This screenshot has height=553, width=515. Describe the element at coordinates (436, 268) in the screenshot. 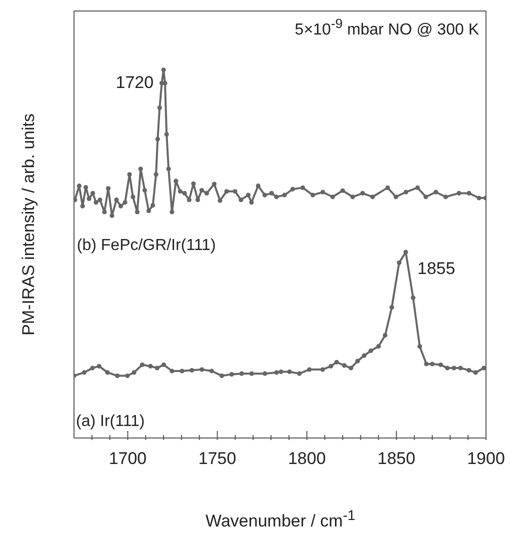

I see `annotation: 1855` at that location.